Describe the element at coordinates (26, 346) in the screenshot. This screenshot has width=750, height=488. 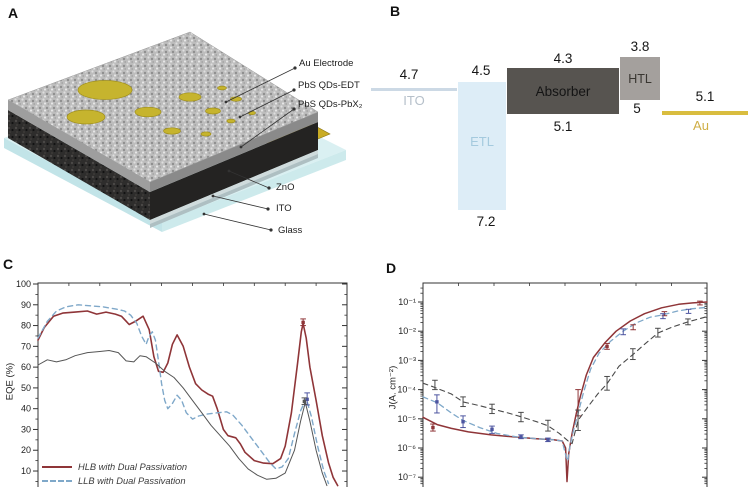
I see `y-tick-label: 70` at that location.